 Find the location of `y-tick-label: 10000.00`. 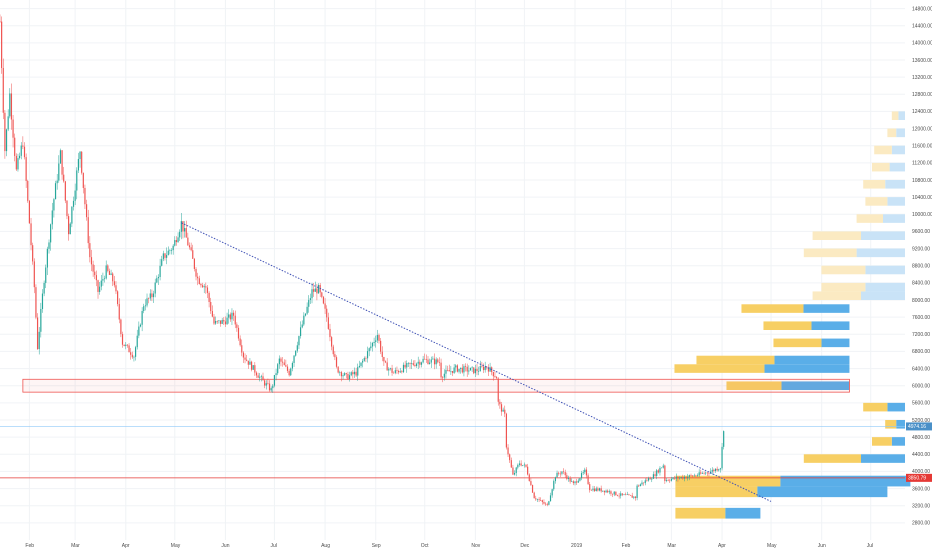

y-tick-label: 10000.00 is located at coordinates (922, 215).